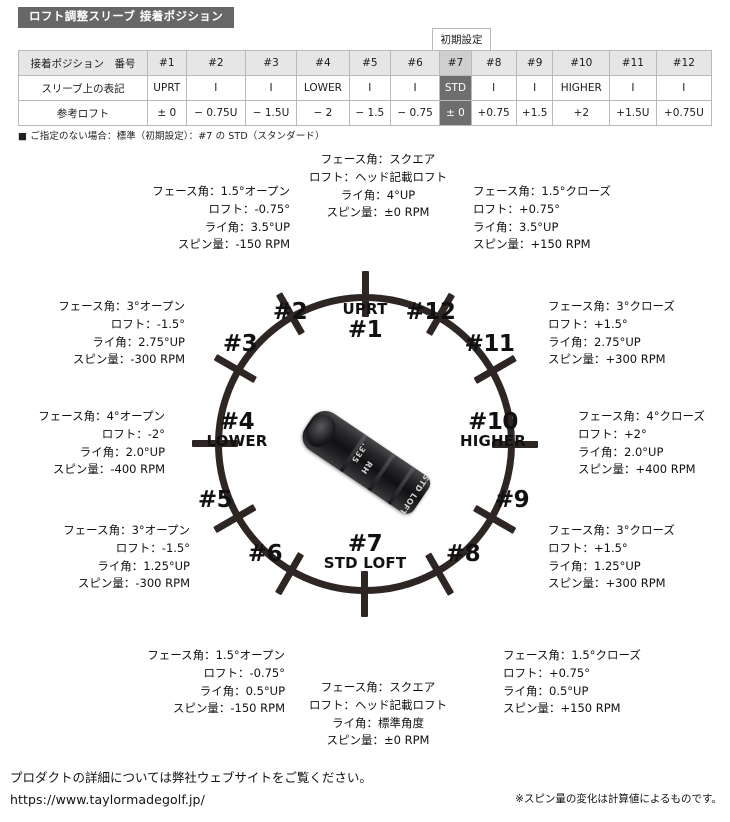  What do you see at coordinates (534, 88) in the screenshot?
I see `marking-9: I` at bounding box center [534, 88].